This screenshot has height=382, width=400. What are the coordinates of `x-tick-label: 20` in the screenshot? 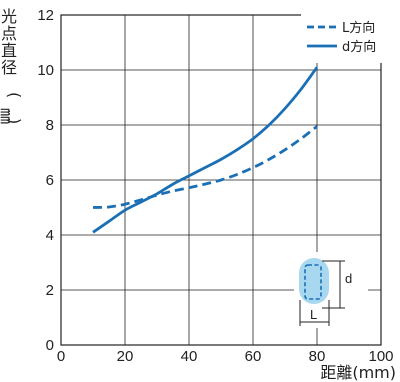 It's located at (125, 356).